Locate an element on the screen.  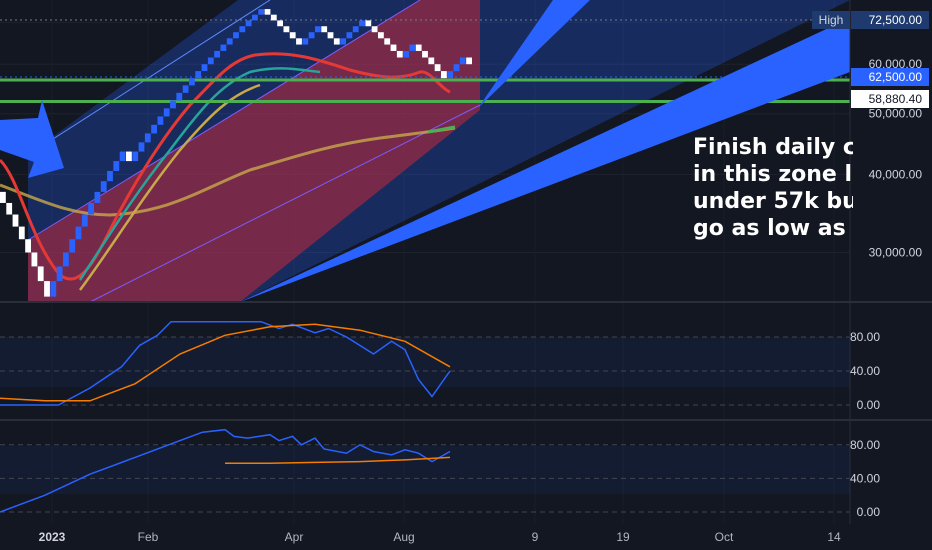
price-tick-label: 40,000.00 is located at coordinates (896, 174).